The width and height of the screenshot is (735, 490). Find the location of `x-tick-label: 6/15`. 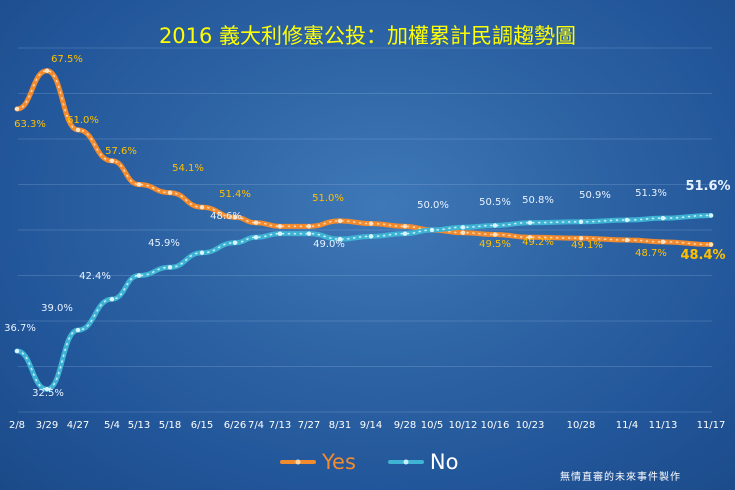

x-tick-label: 6/15 is located at coordinates (202, 425).